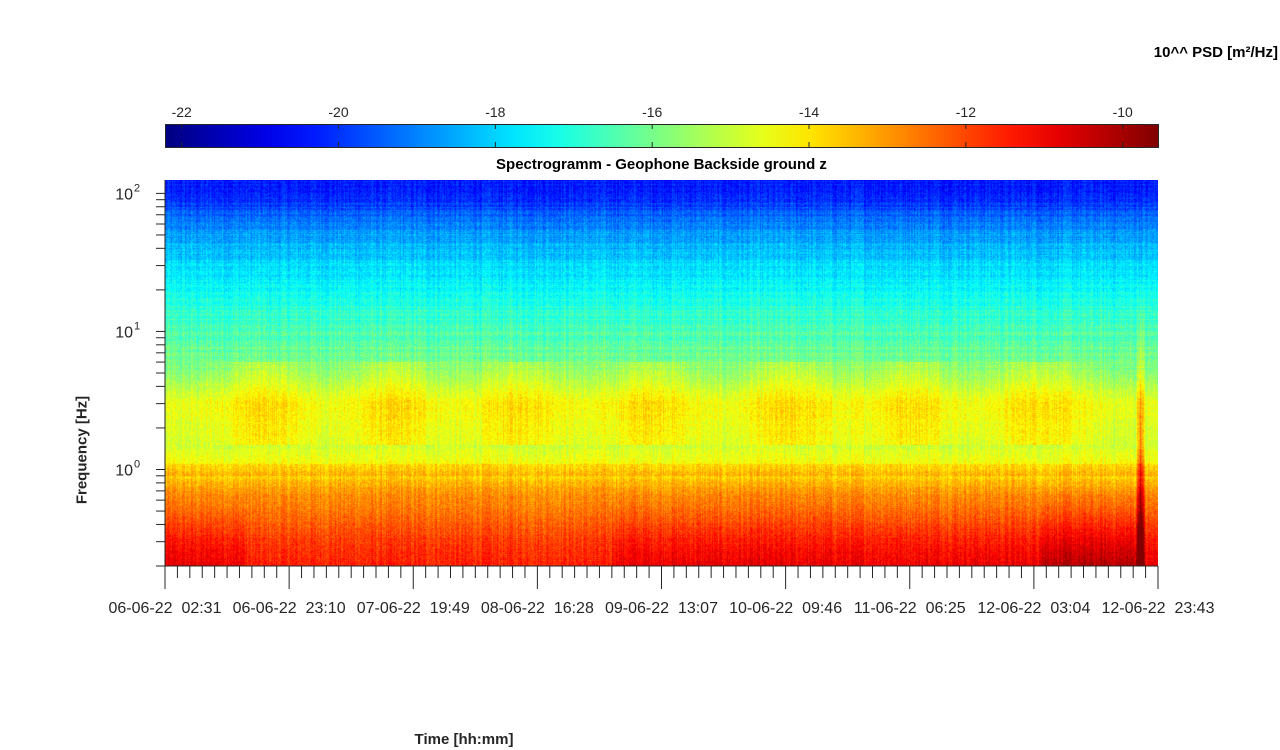 Image resolution: width=1280 pixels, height=750 pixels. I want to click on x-tick-label: 06-06-22 02:31, so click(165, 608).